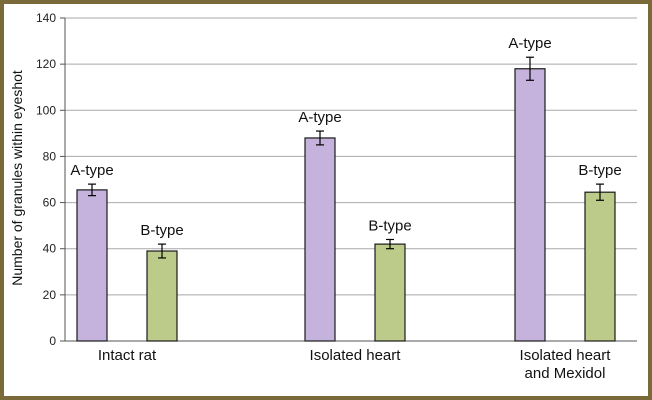 This screenshot has width=652, height=400. Describe the element at coordinates (52, 341) in the screenshot. I see `y-tick-label: 0` at that location.